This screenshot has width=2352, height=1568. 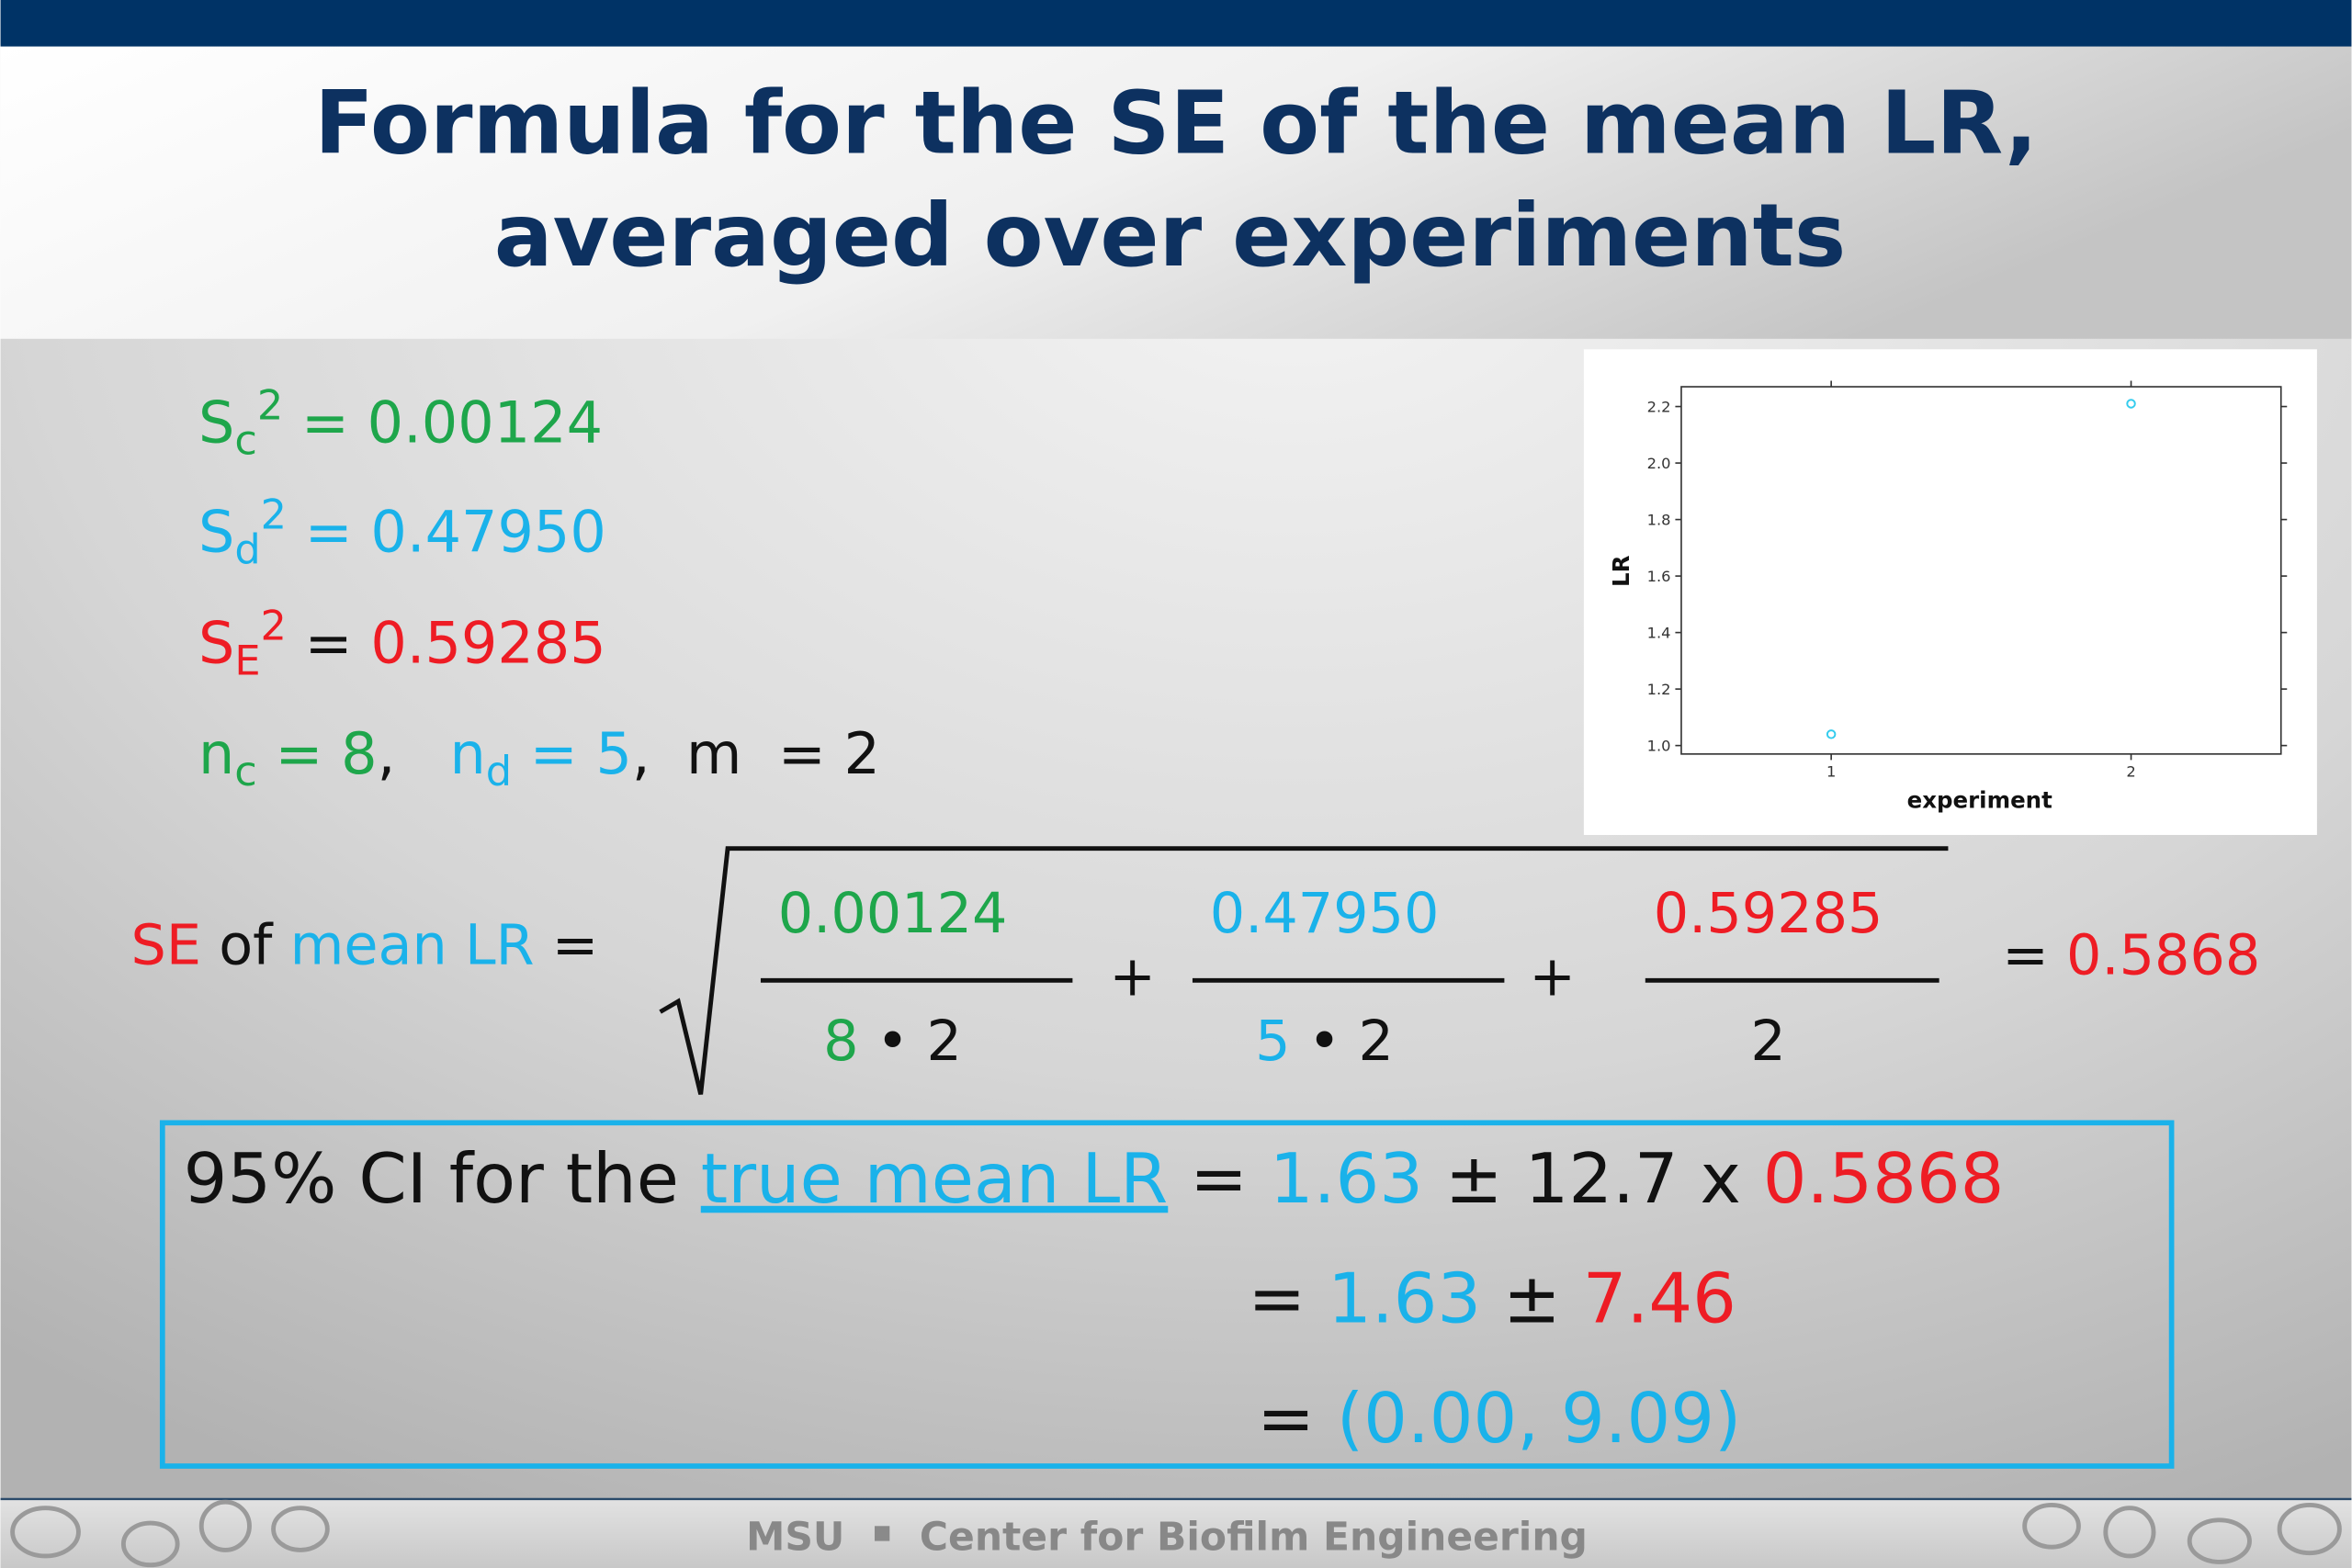 What do you see at coordinates (1659, 520) in the screenshot?
I see `y-tick-label: 1.8` at bounding box center [1659, 520].